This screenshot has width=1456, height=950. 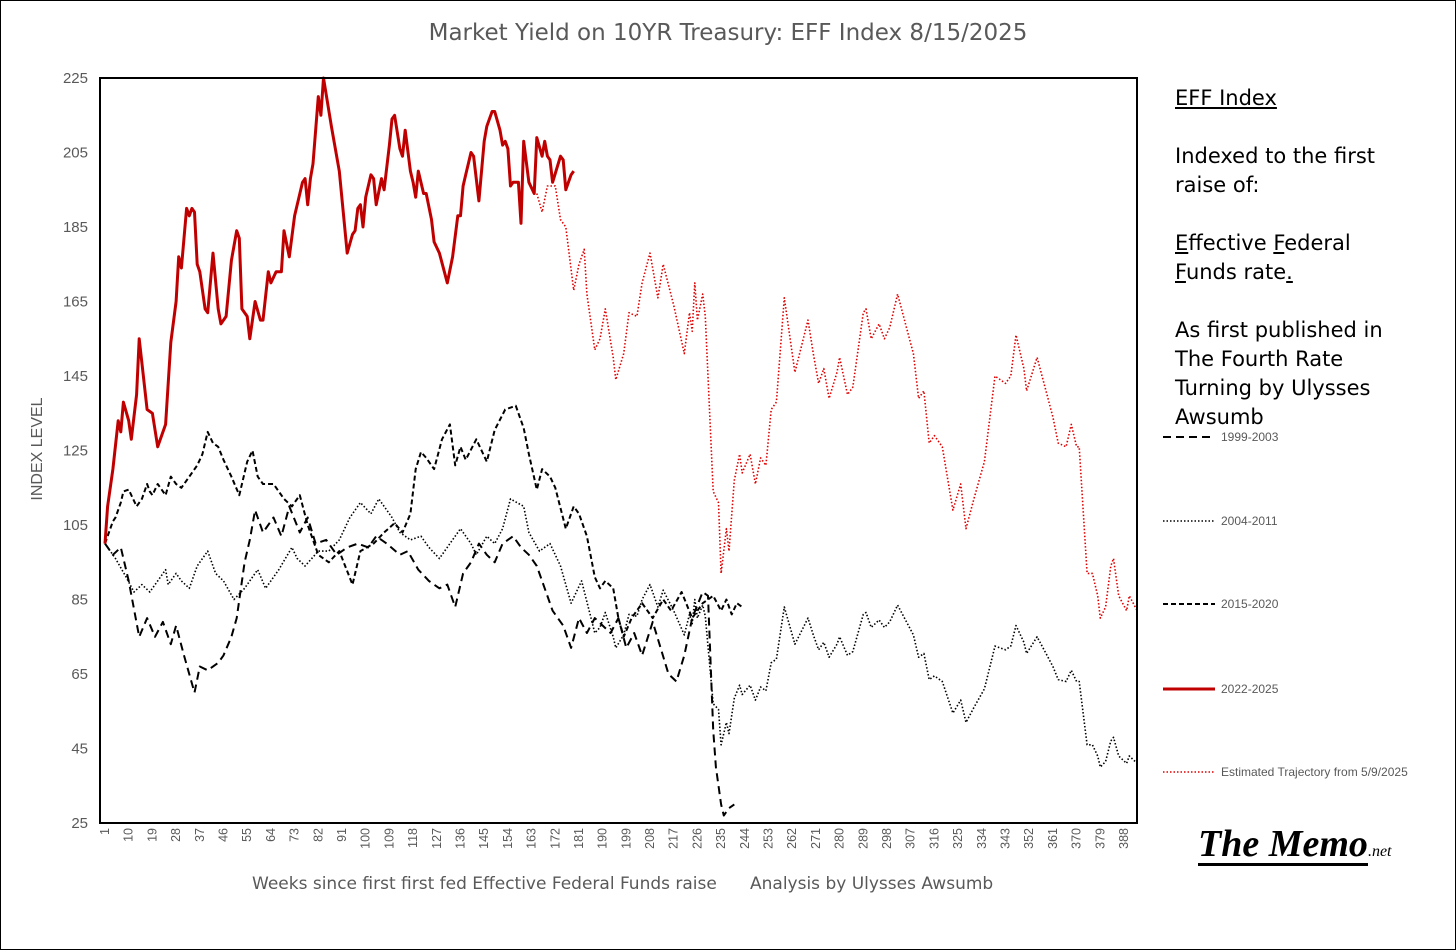 I want to click on x-tick-label: 1, so click(x=105, y=831).